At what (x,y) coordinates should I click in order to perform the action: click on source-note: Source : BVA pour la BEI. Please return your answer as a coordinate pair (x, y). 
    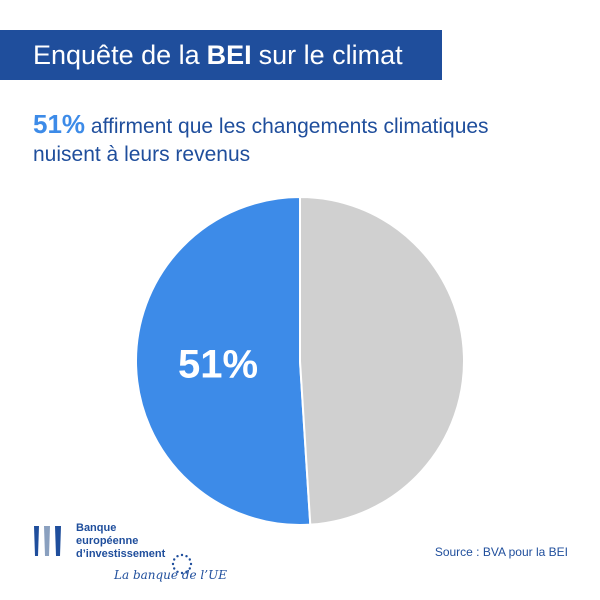
    Looking at the image, I should click on (501, 552).